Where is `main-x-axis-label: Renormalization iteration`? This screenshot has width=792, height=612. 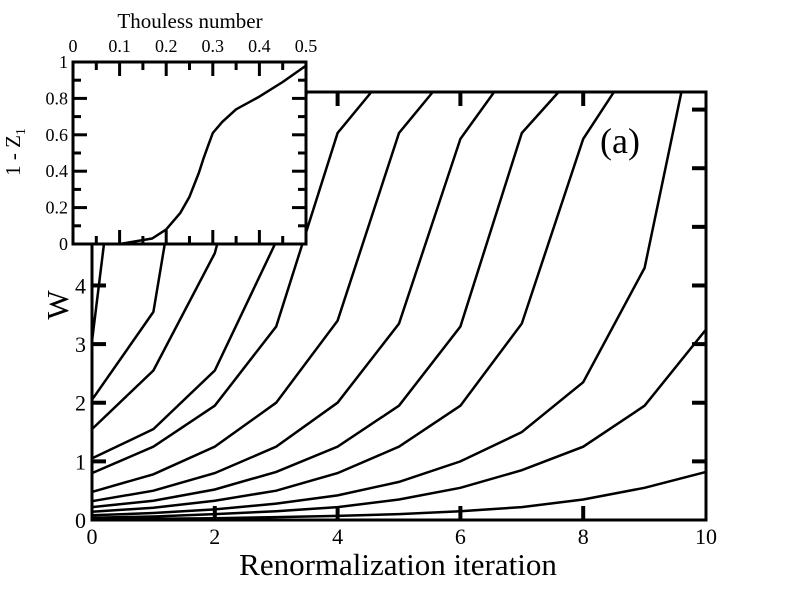
main-x-axis-label: Renormalization iteration is located at coordinates (398, 564).